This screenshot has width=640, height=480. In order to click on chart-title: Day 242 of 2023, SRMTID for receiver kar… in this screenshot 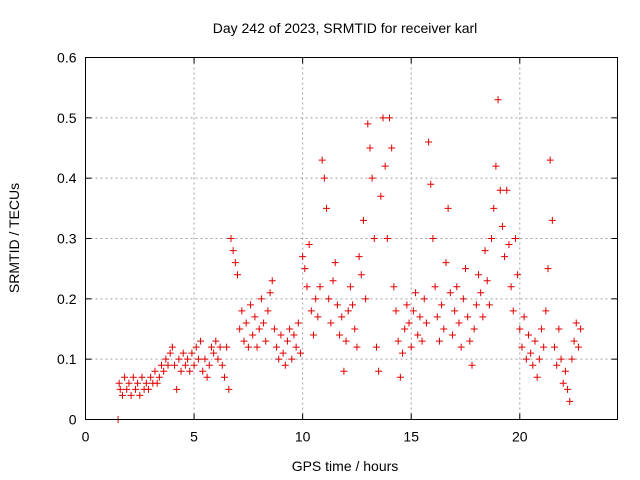, I will do `click(345, 28)`.